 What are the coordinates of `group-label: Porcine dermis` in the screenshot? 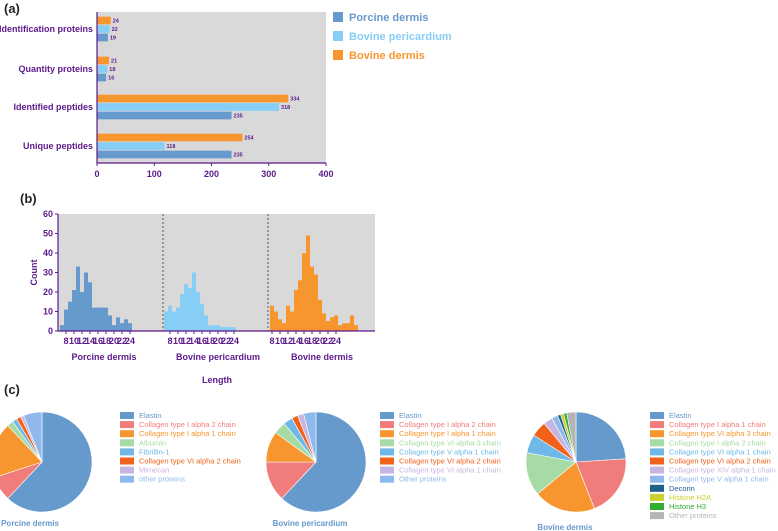 It's located at (103, 357).